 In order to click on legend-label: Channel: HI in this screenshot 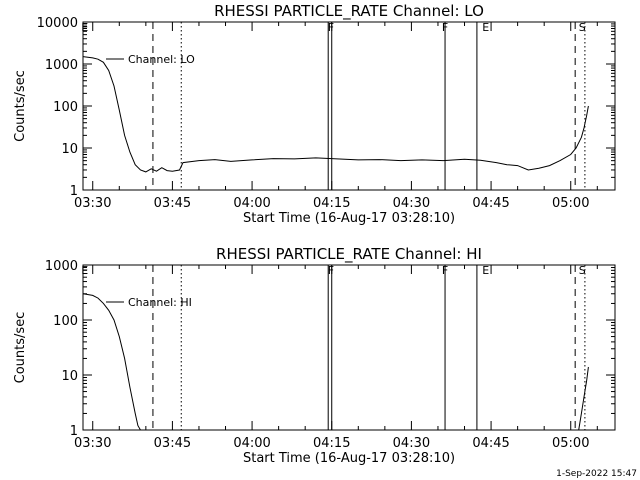, I will do `click(160, 302)`.